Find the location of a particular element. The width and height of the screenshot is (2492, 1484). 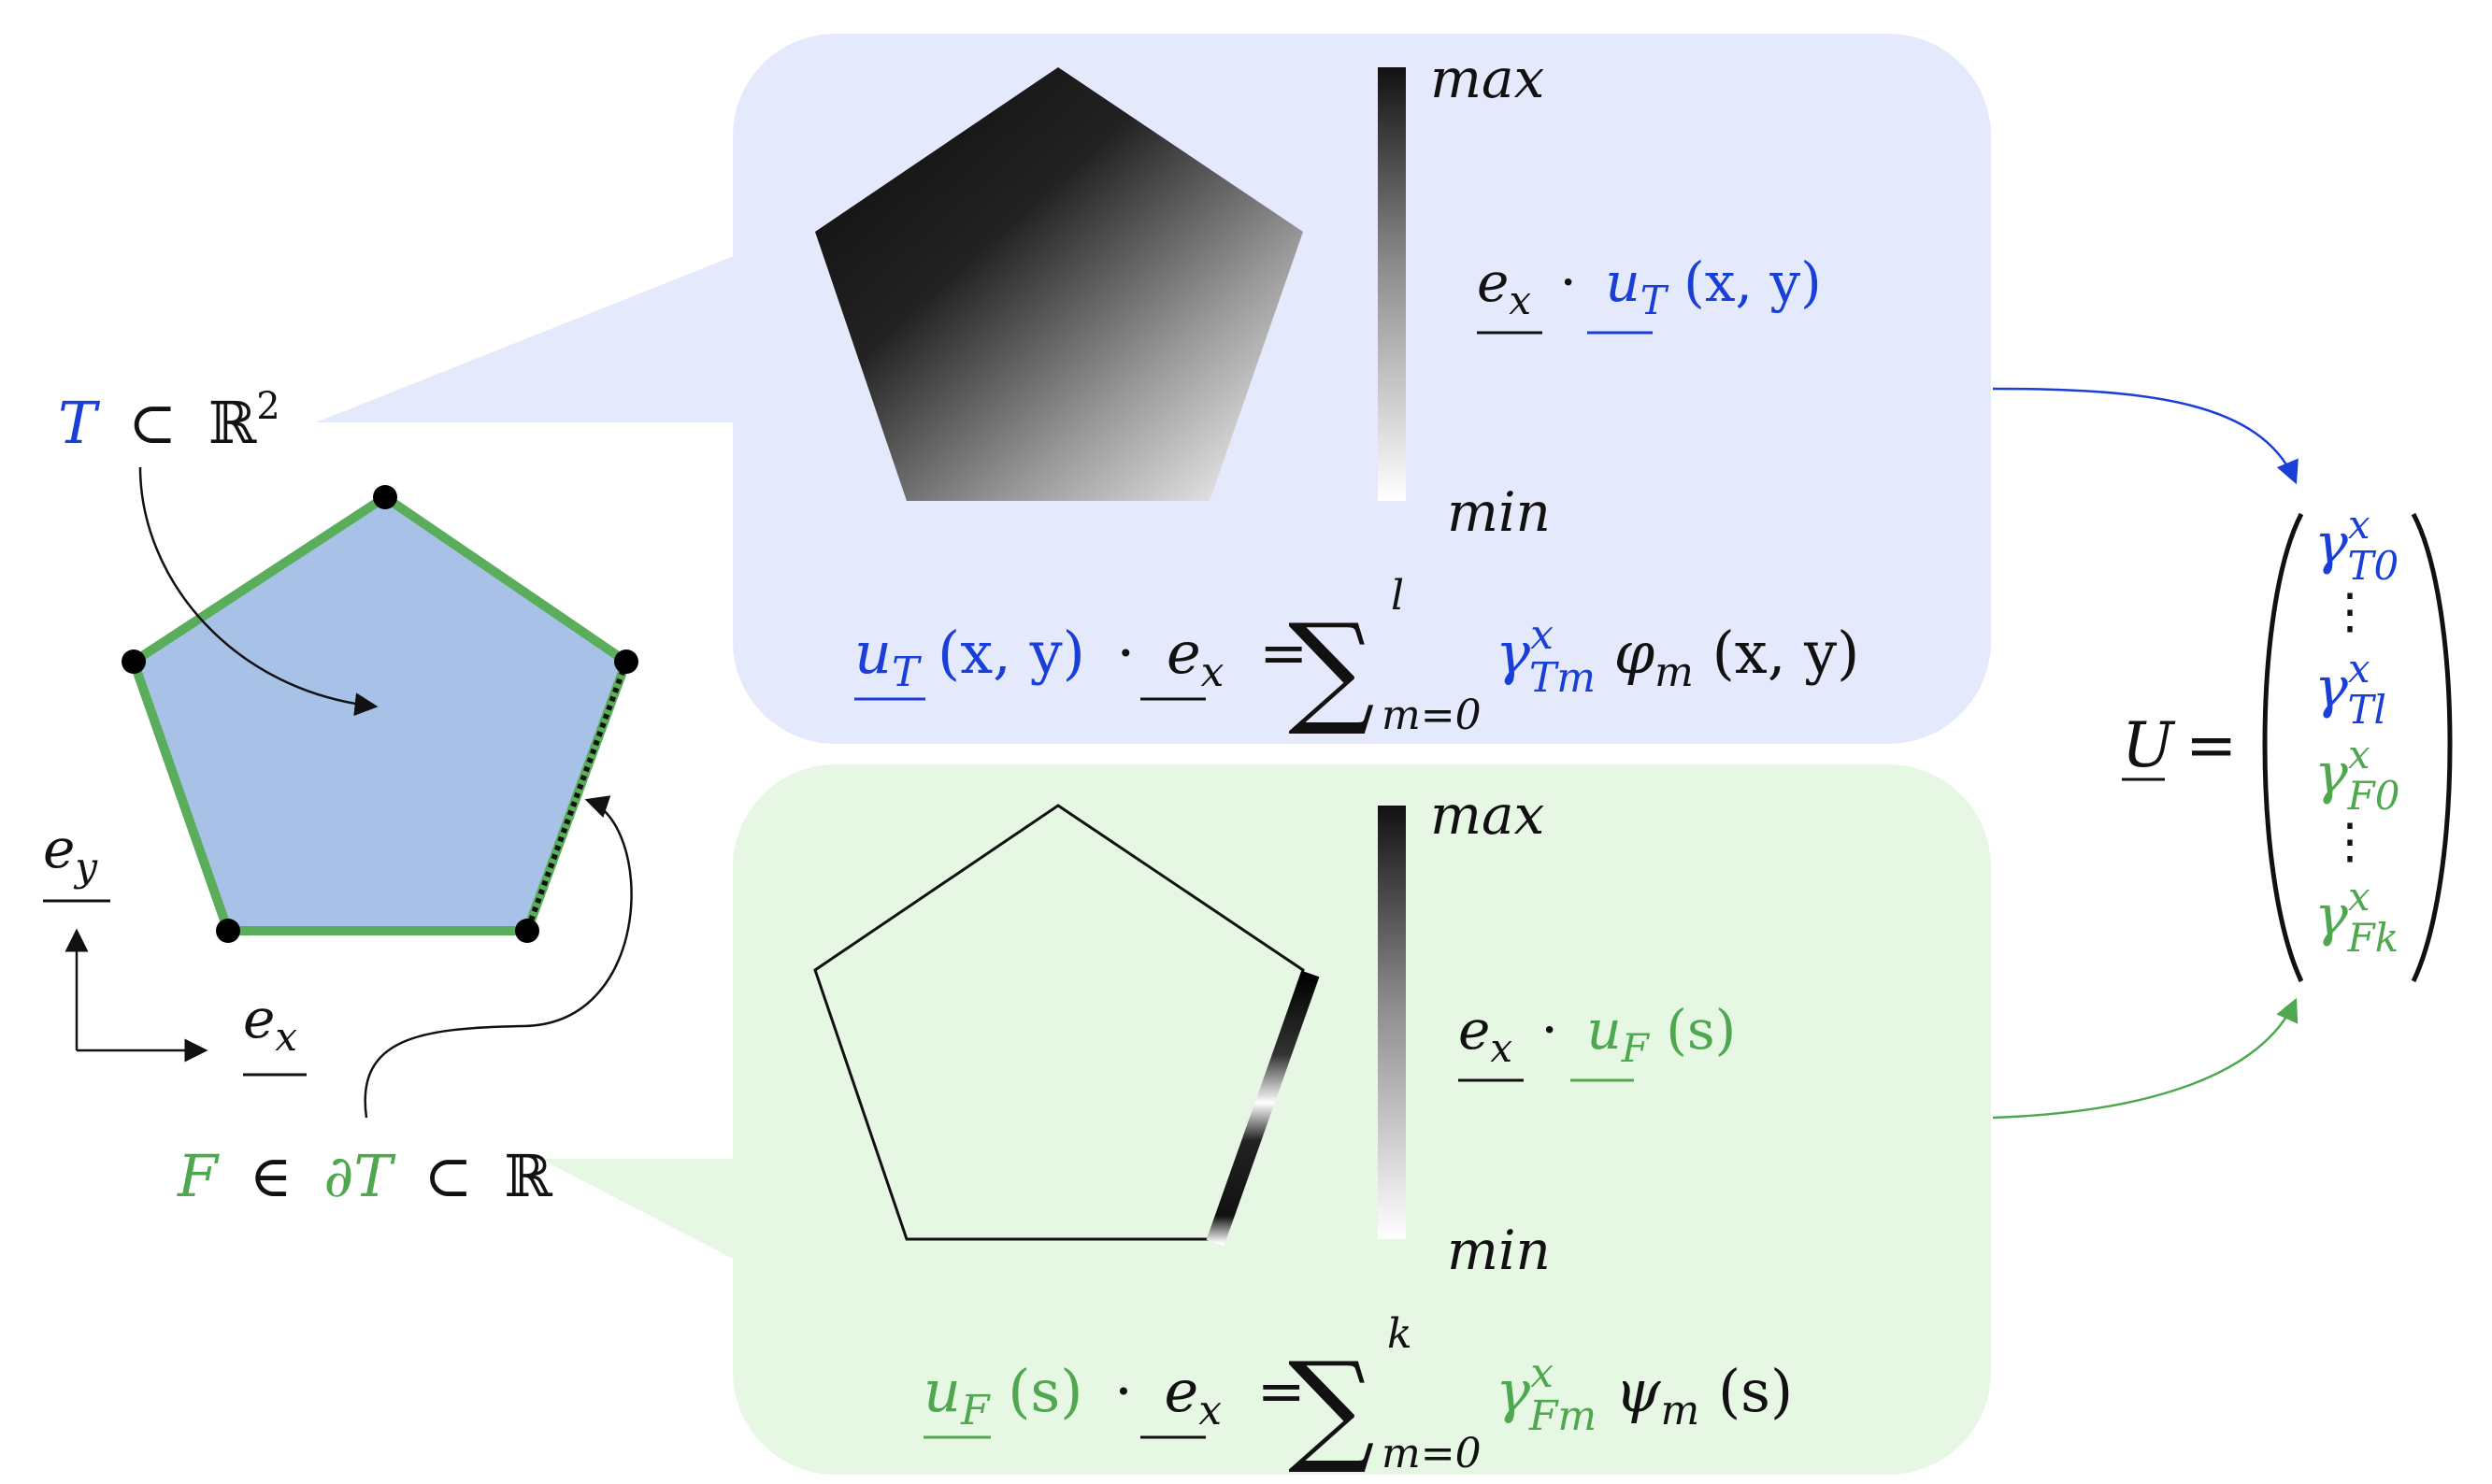

colorbar-f is located at coordinates (1392, 1022).